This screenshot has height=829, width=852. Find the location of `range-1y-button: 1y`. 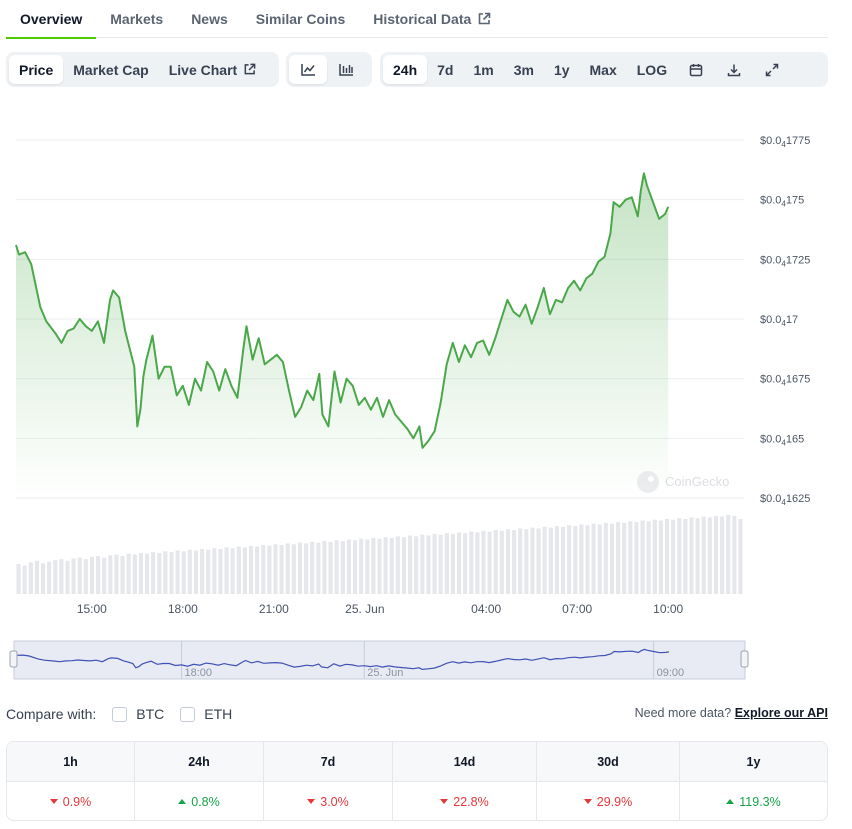

range-1y-button: 1y is located at coordinates (562, 69).